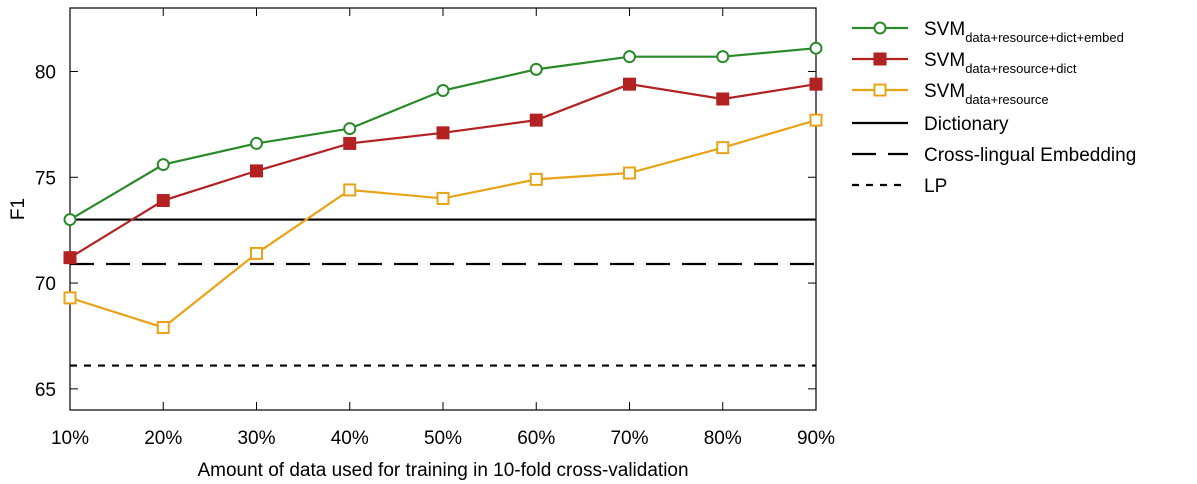 The image size is (1197, 484). What do you see at coordinates (45, 72) in the screenshot?
I see `y-tick-label: 80` at bounding box center [45, 72].